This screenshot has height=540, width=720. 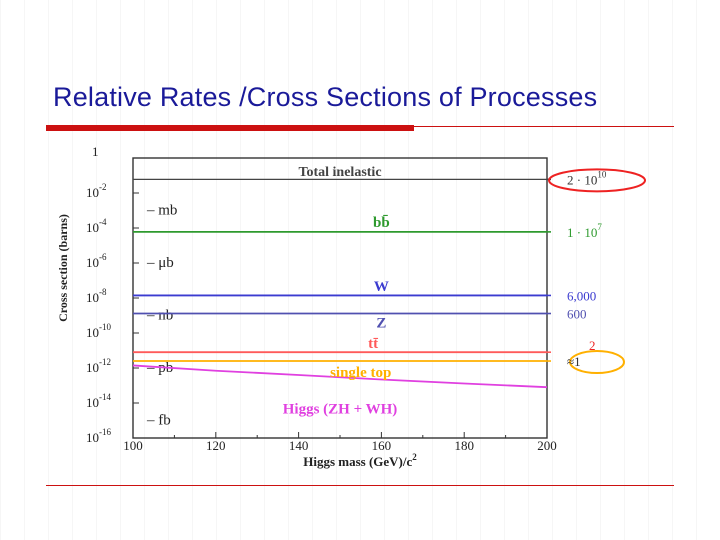 I want to click on x-tick-label: 200, so click(x=547, y=445).